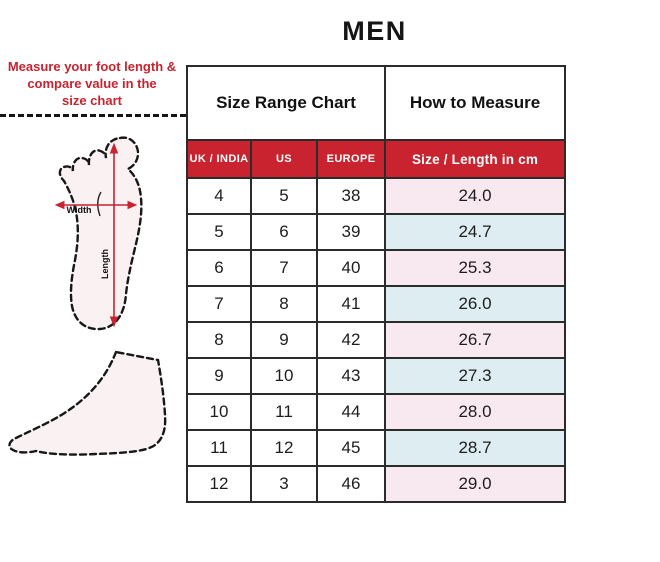 The image size is (660, 562). I want to click on table-cell: 24.7, so click(475, 232).